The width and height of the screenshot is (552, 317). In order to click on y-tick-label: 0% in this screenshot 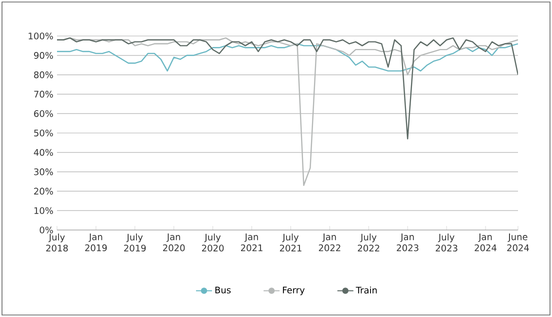, I will do `click(46, 230)`.